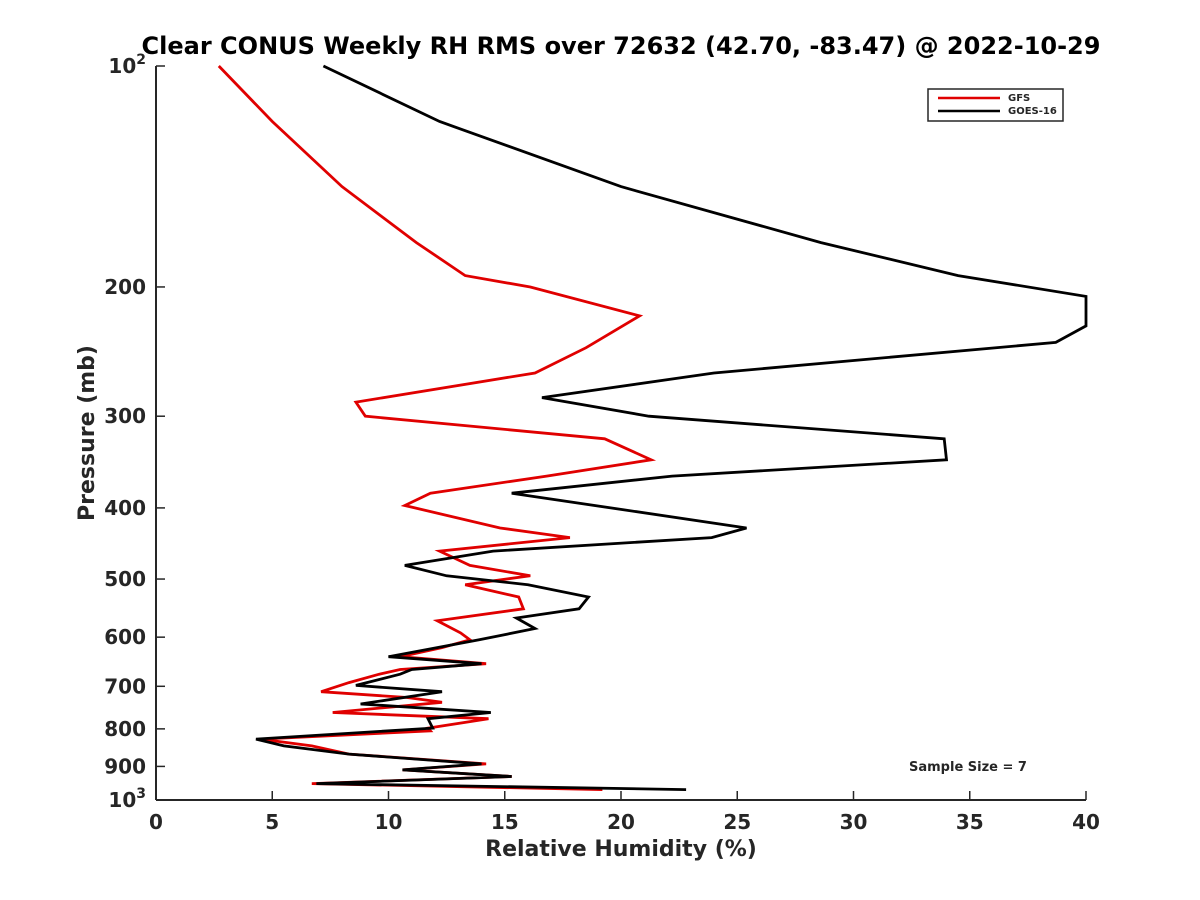 The image size is (1200, 900). What do you see at coordinates (621, 849) in the screenshot?
I see `x-axis-label: Relative Humidity (%)` at bounding box center [621, 849].